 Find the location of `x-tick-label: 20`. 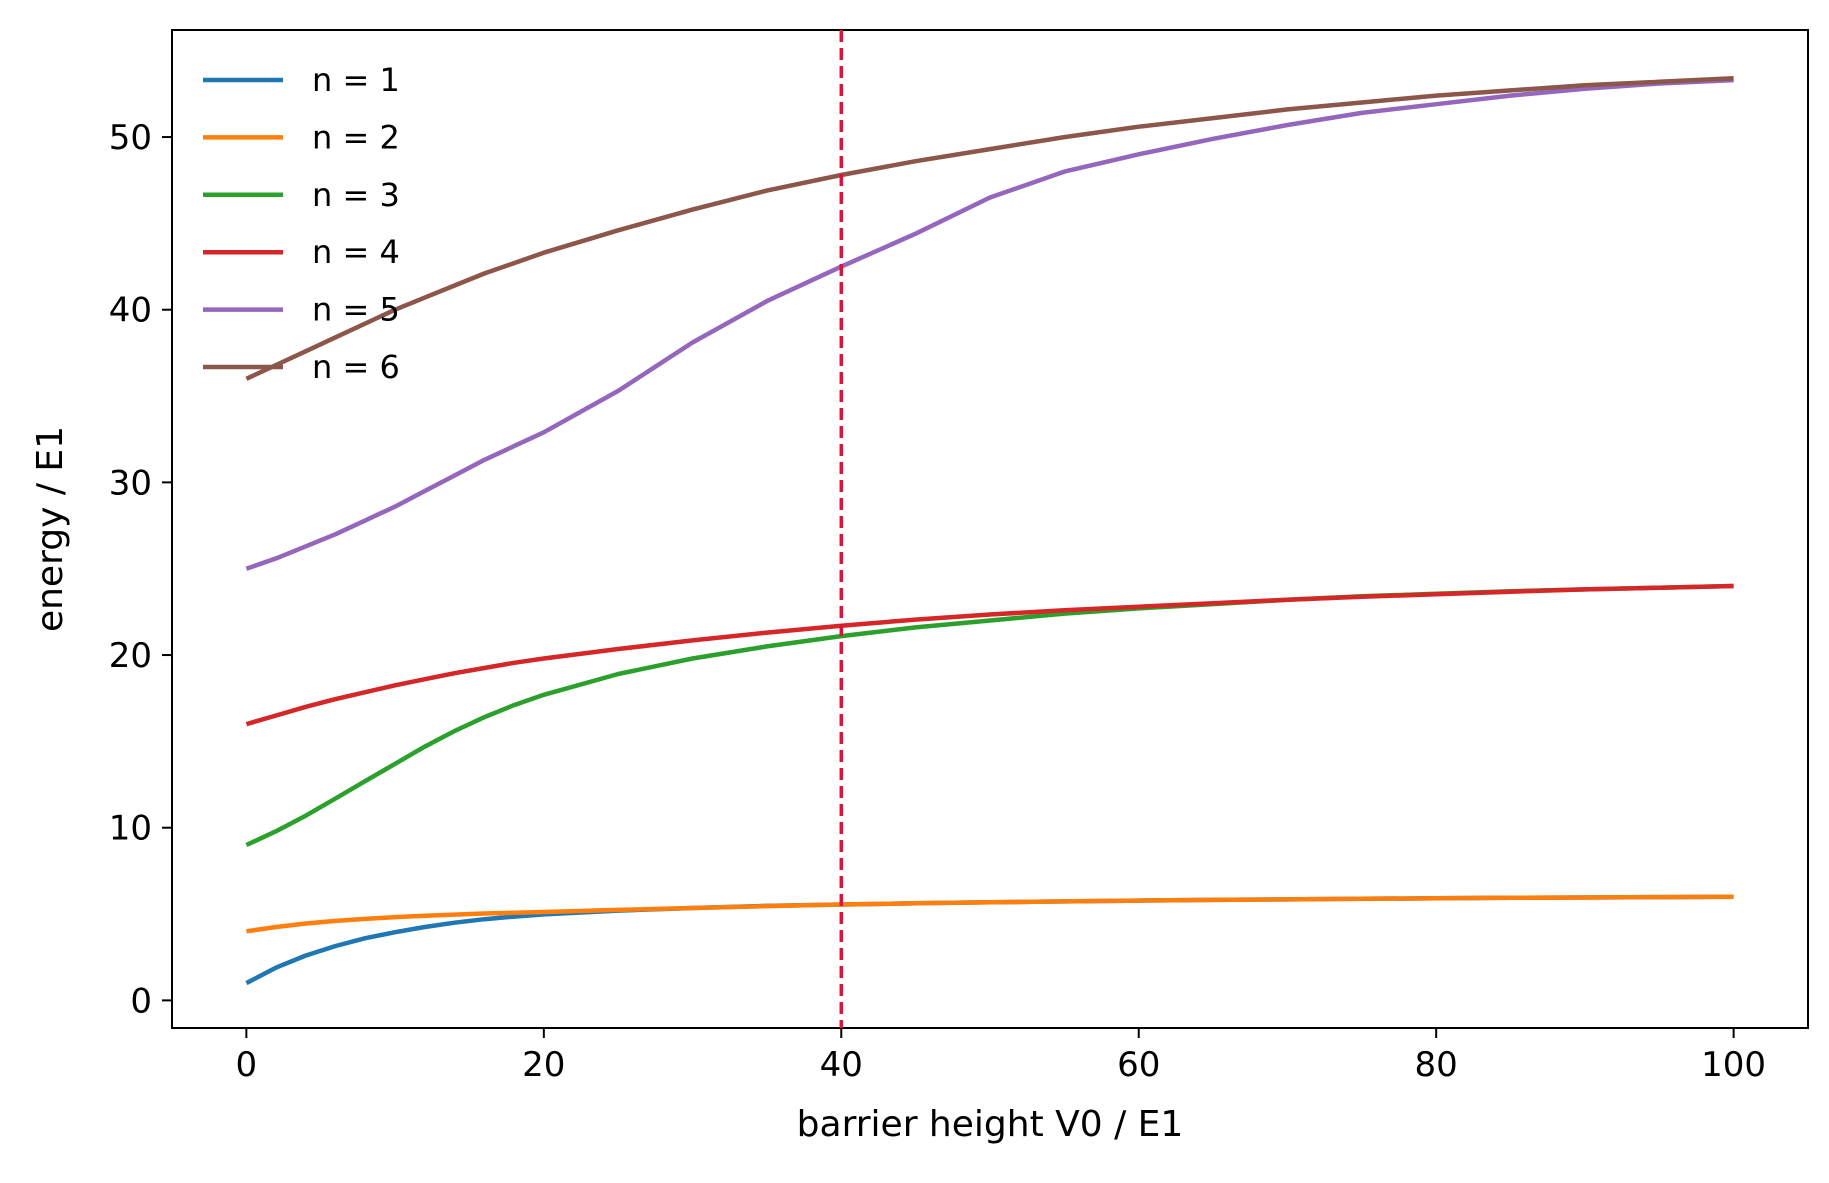

x-tick-label: 20 is located at coordinates (543, 1065).